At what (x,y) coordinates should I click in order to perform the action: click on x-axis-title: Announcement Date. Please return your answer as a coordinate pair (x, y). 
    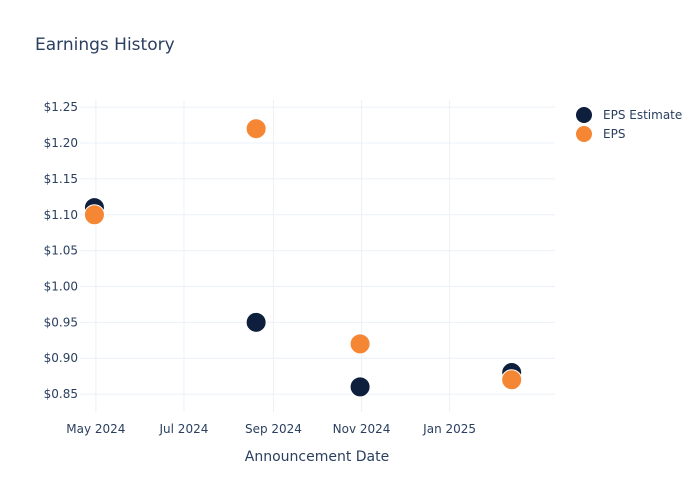
    Looking at the image, I should click on (317, 457).